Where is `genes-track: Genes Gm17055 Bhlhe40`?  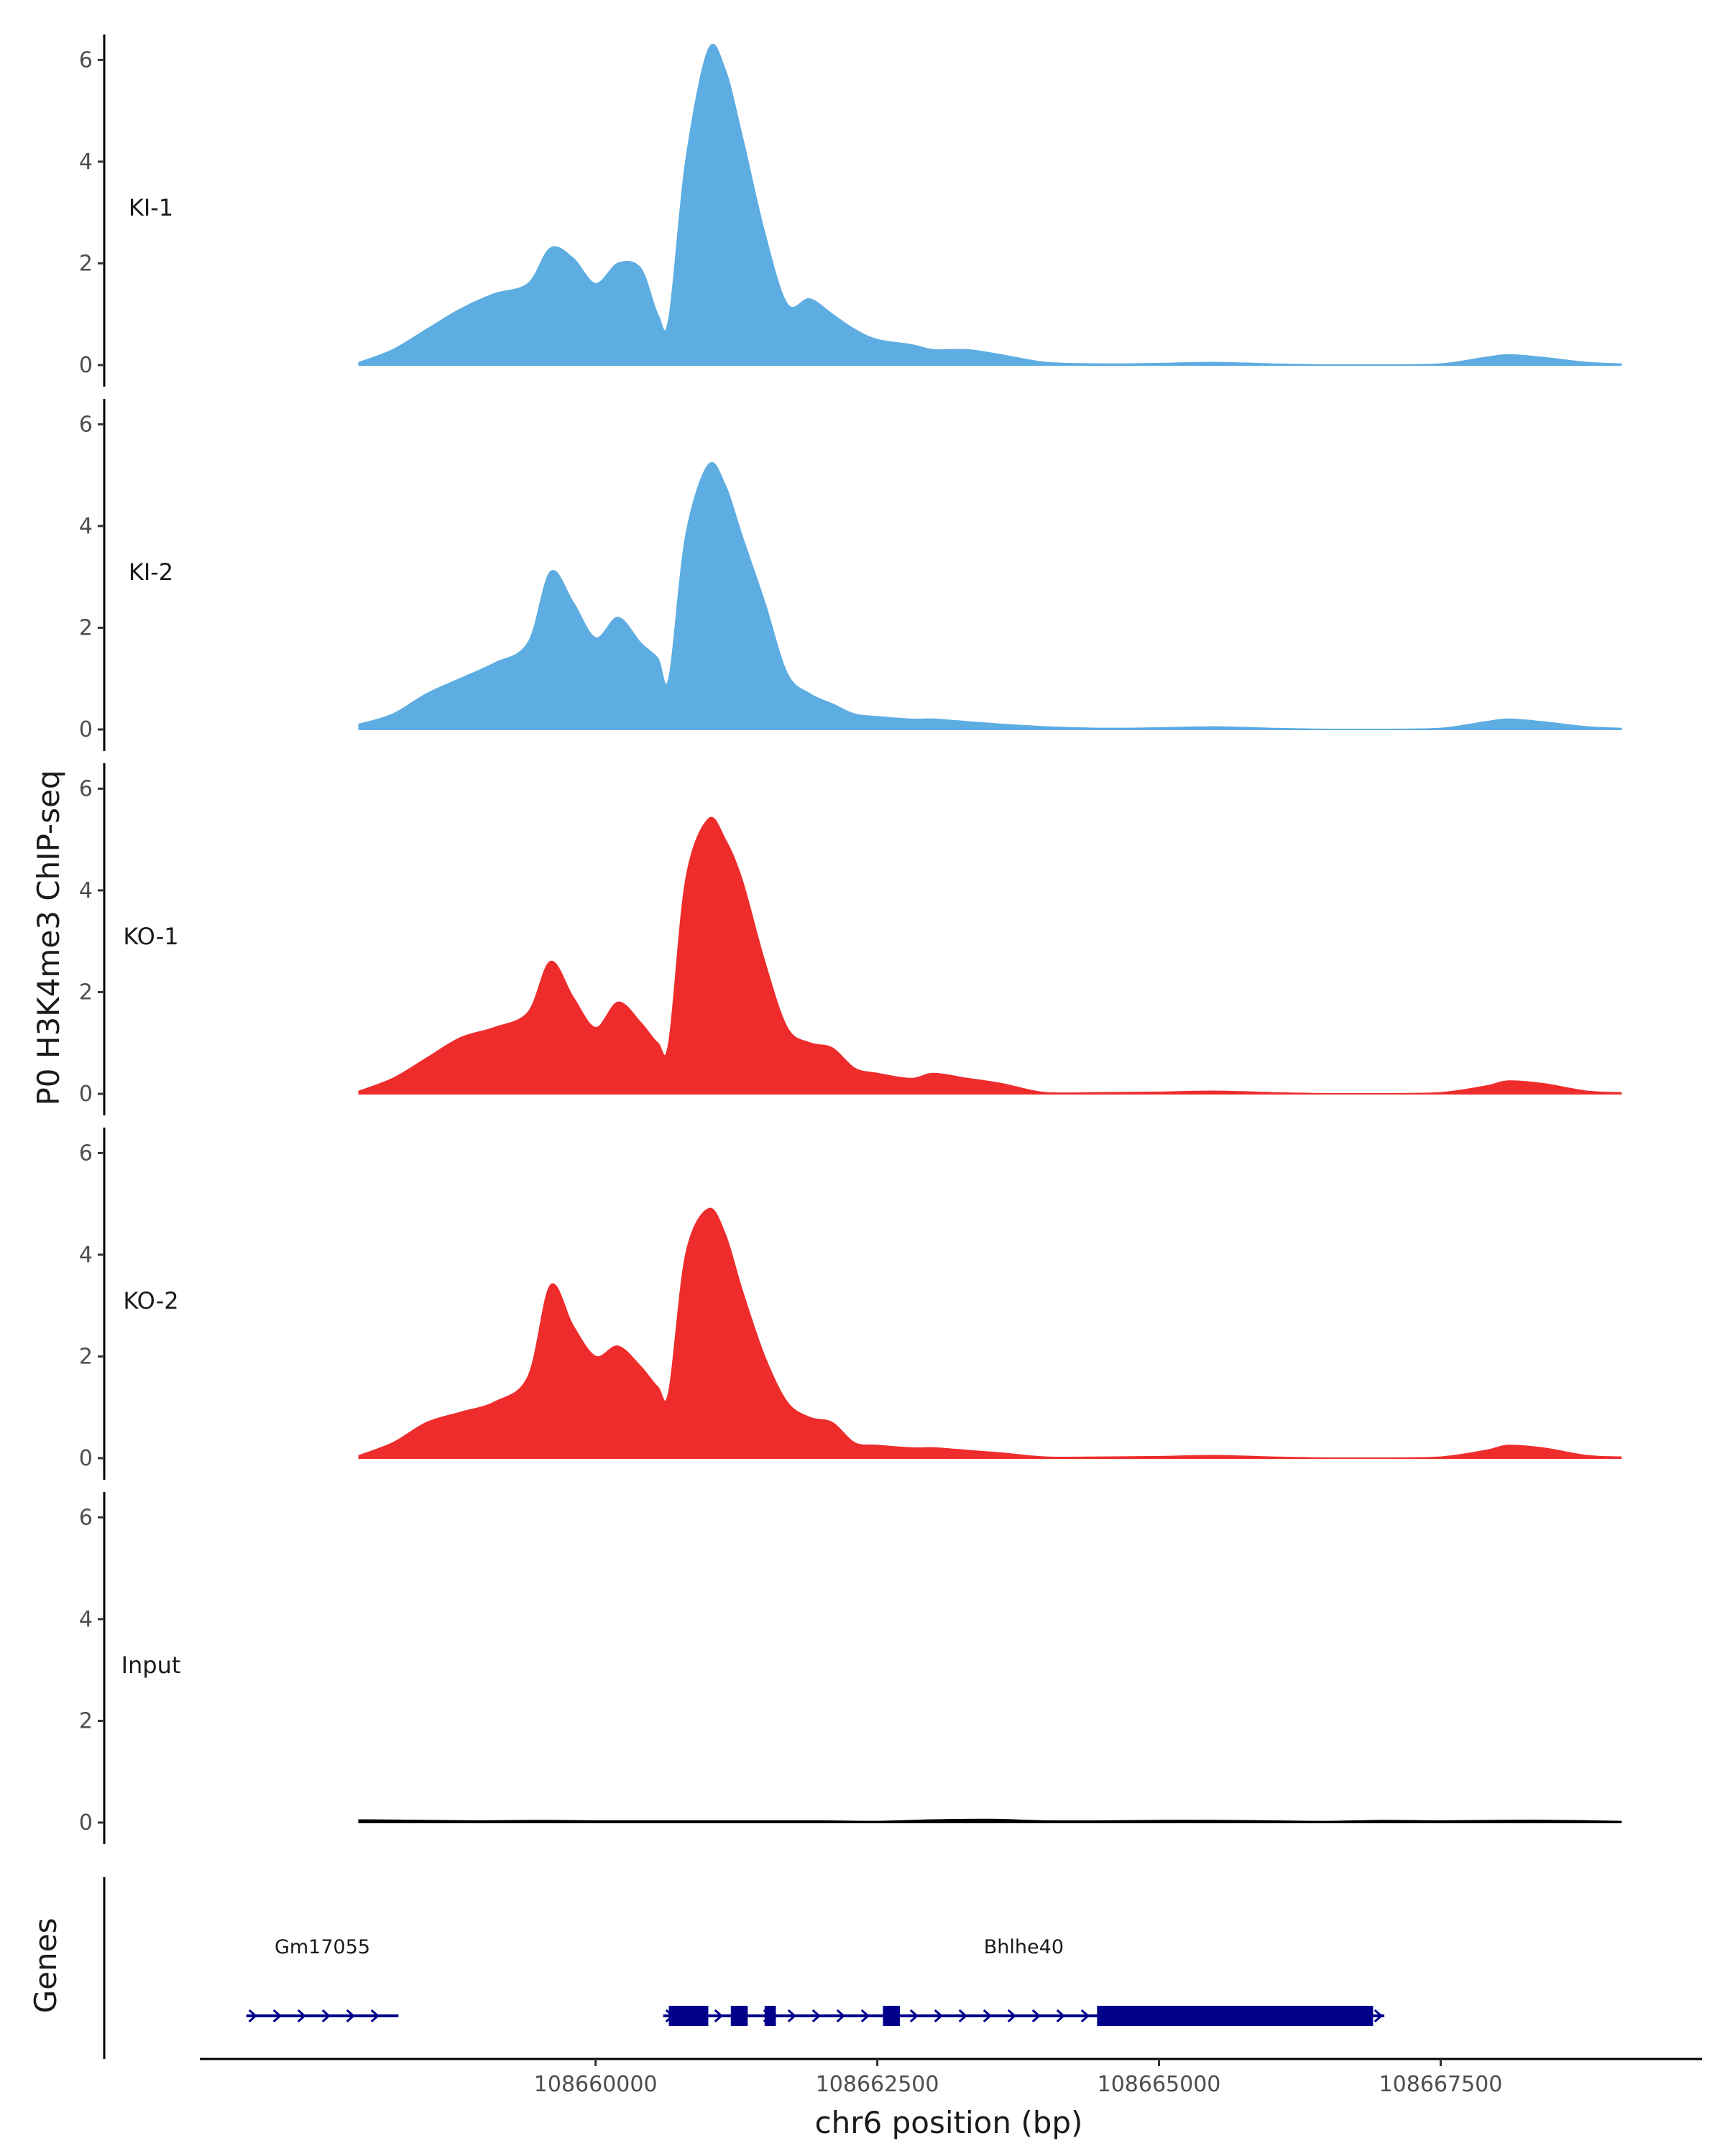 genes-track: Genes Gm17055 Bhlhe40 is located at coordinates (706, 1968).